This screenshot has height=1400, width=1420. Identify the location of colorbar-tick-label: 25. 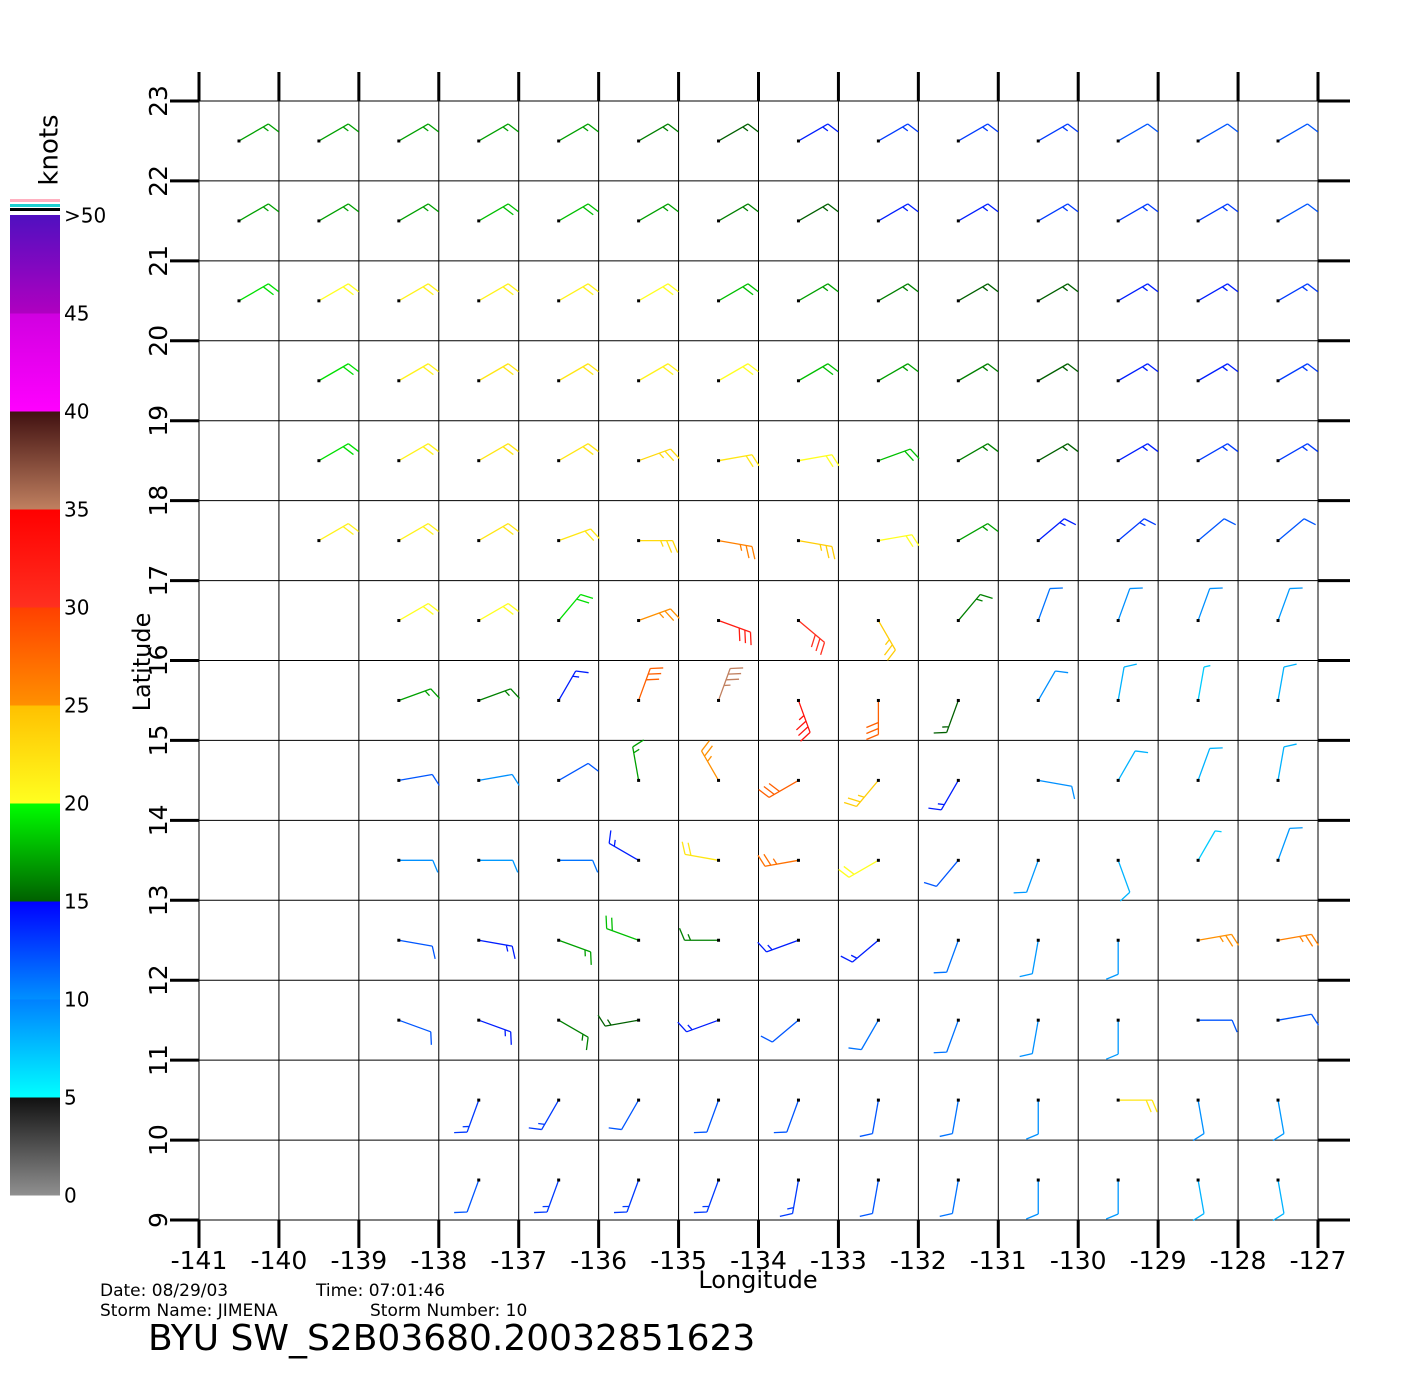
(76, 706).